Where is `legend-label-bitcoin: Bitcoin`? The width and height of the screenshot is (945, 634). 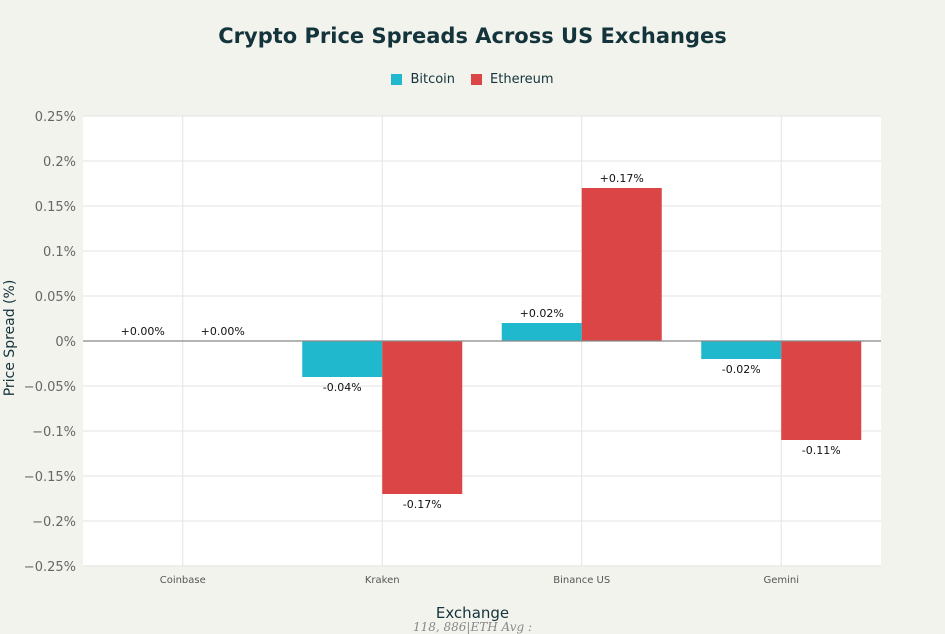
legend-label-bitcoin: Bitcoin is located at coordinates (433, 79).